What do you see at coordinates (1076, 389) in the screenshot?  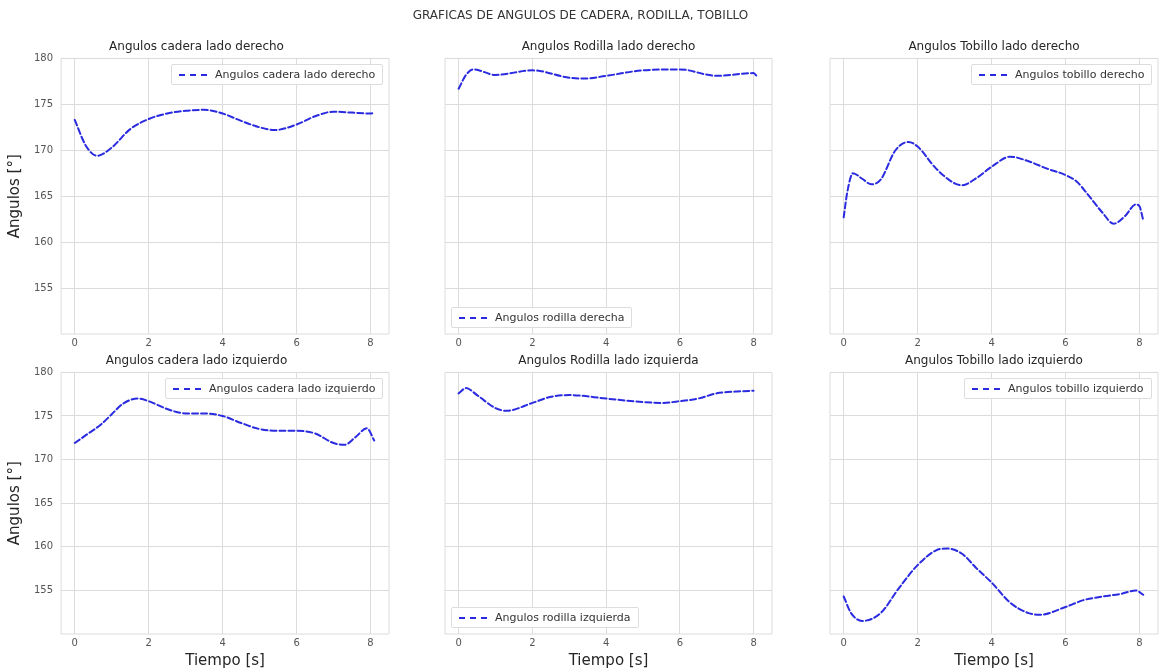 I see `legend-label: Angulos tobillo izquierdo` at bounding box center [1076, 389].